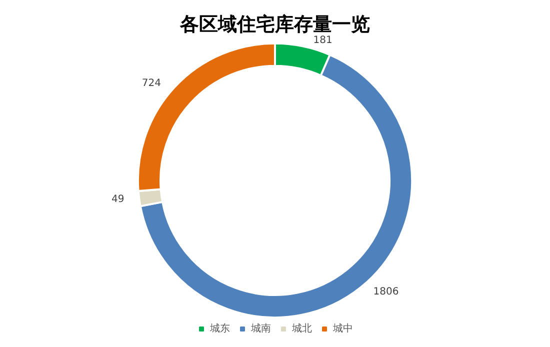  Describe the element at coordinates (117, 199) in the screenshot. I see `data-label: 49` at that location.